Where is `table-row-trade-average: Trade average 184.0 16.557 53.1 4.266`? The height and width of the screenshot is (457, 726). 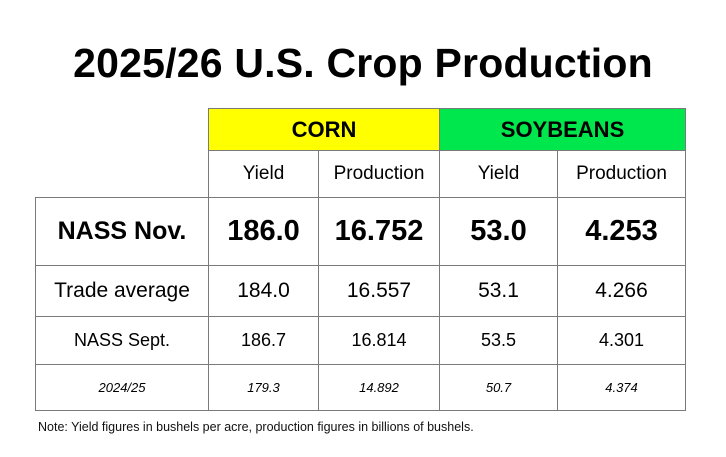 table-row-trade-average: Trade average 184.0 16.557 53.1 4.266 is located at coordinates (361, 291).